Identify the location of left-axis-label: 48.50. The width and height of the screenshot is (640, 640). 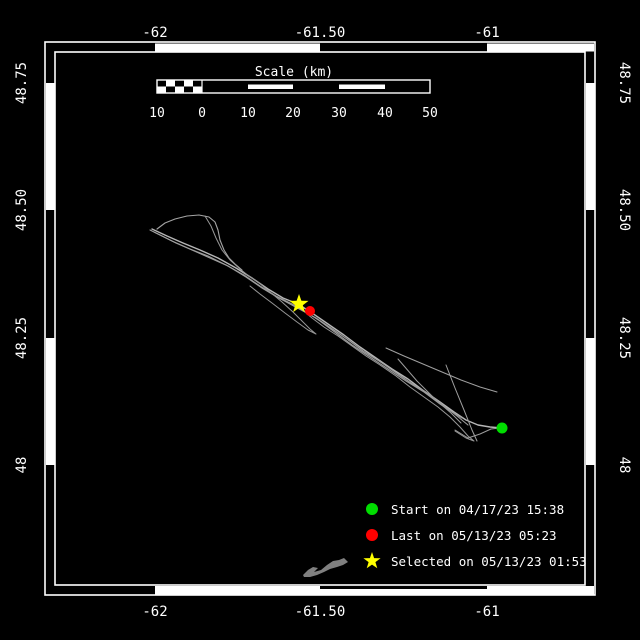
(22, 210).